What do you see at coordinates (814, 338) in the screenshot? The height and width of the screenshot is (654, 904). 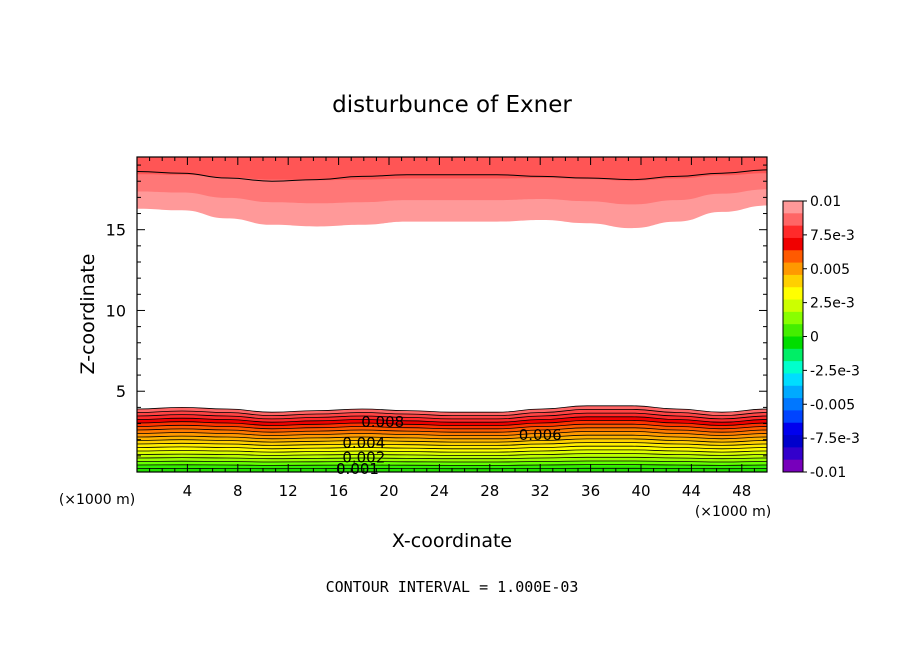 I see `colorbar-tick-label: 0` at bounding box center [814, 338].